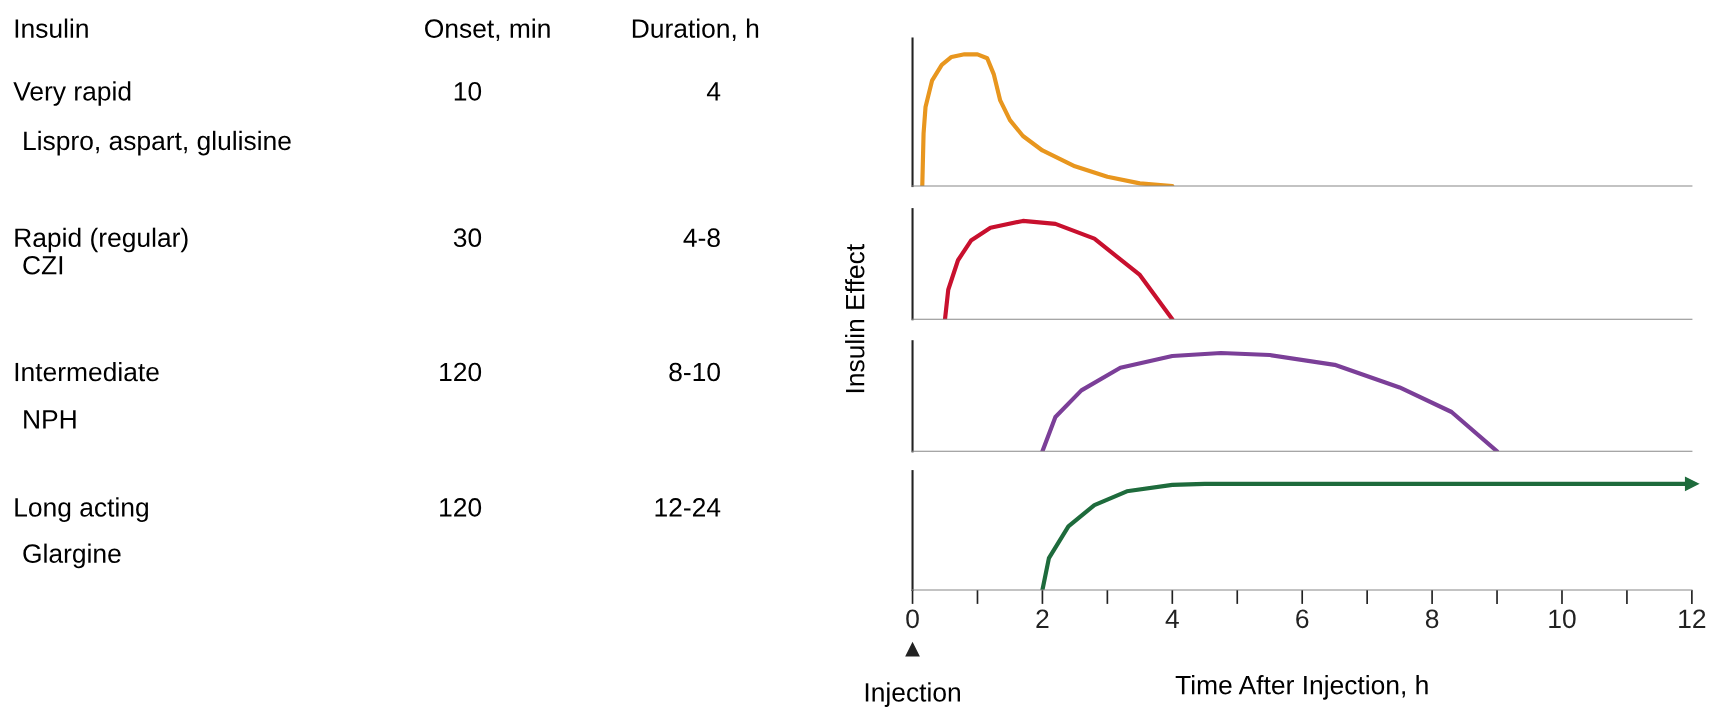  What do you see at coordinates (487, 30) in the screenshot?
I see `text: Onset, min` at bounding box center [487, 30].